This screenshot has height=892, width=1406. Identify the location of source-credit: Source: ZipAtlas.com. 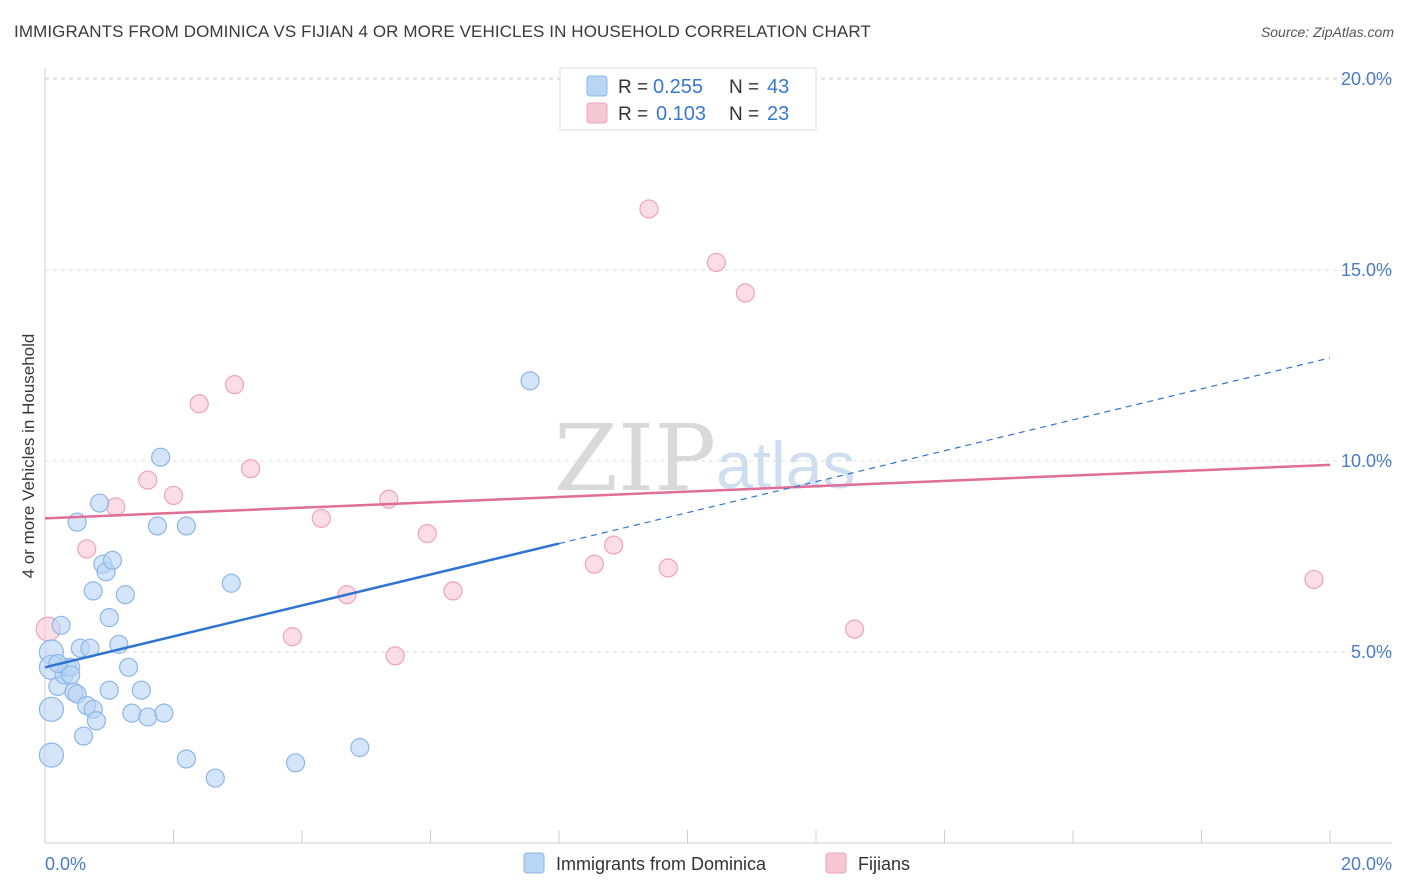
(1327, 32).